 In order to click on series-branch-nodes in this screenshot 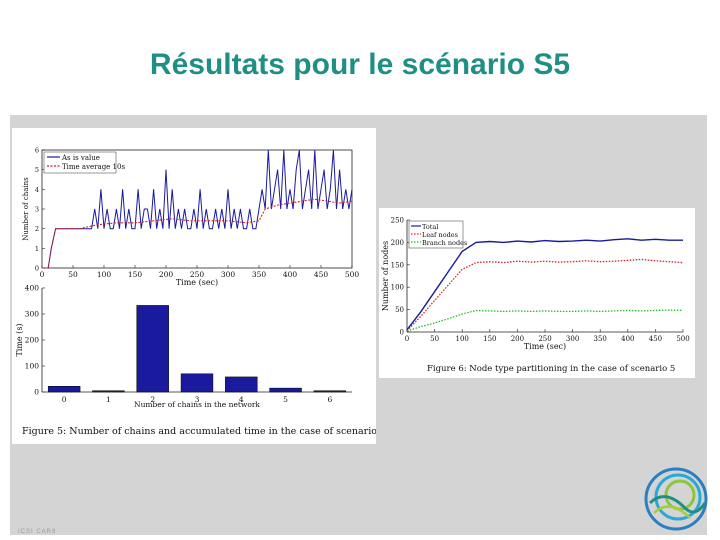, I will do `click(545, 320)`.